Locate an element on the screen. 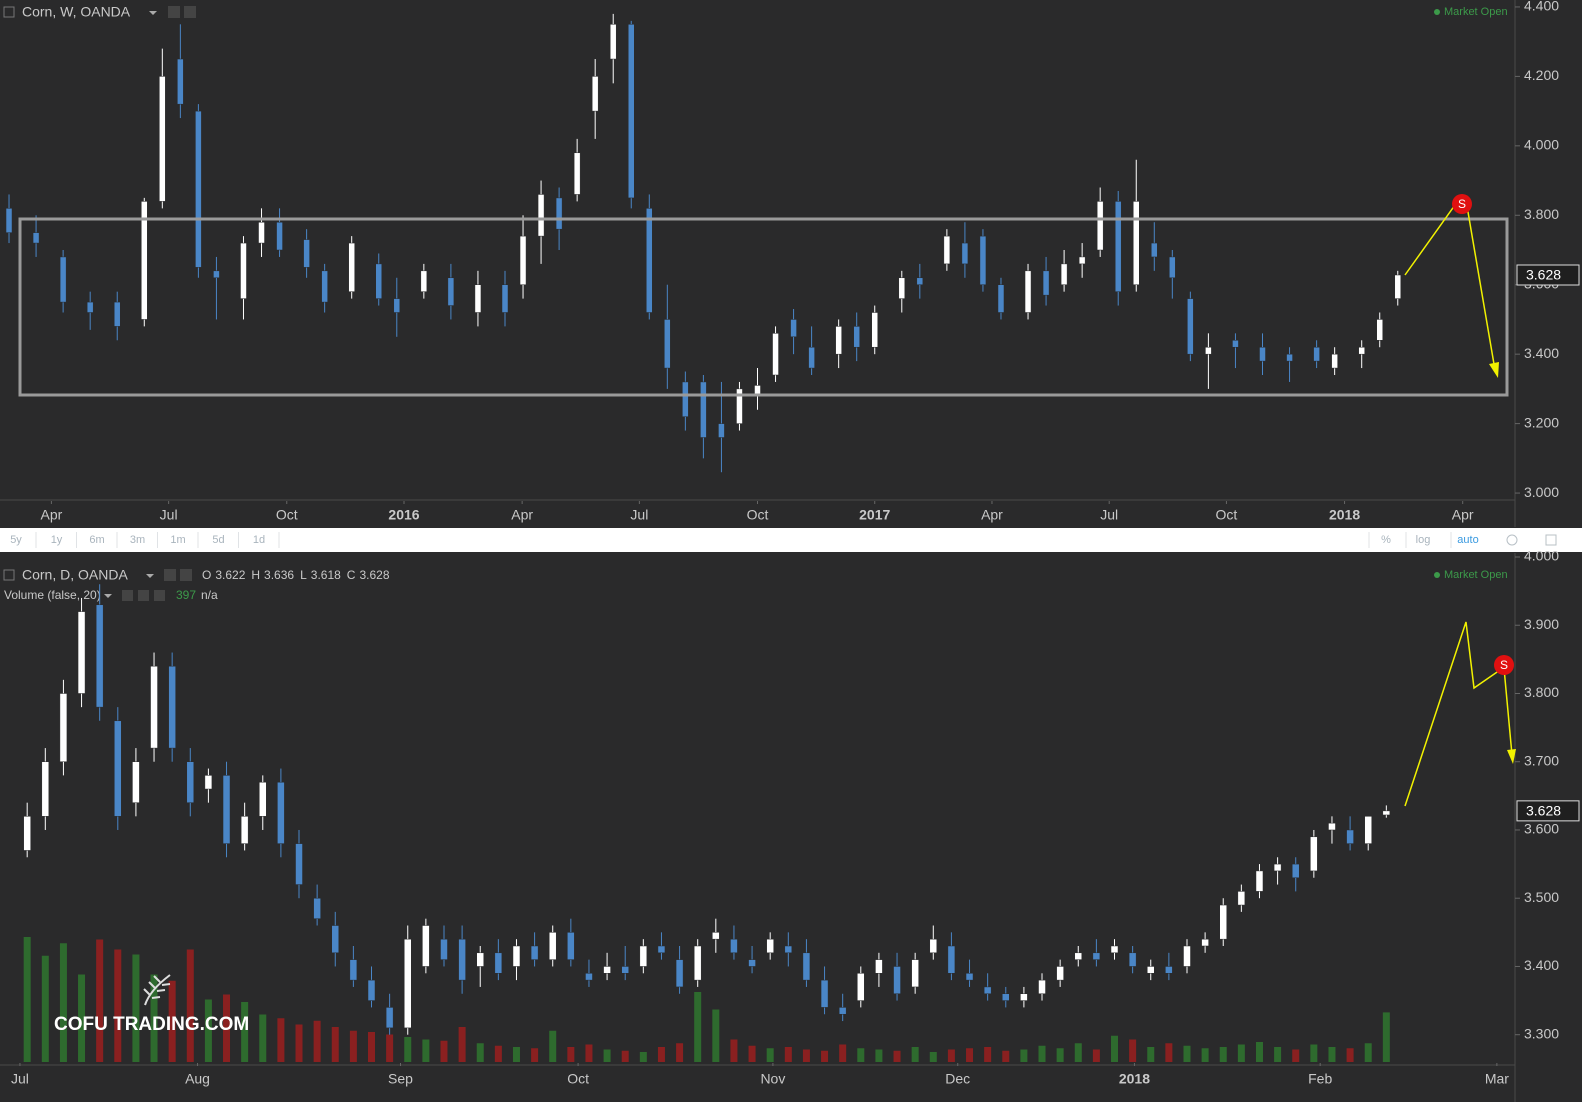 The image size is (1582, 1102). market-status: Market Open is located at coordinates (1476, 575).